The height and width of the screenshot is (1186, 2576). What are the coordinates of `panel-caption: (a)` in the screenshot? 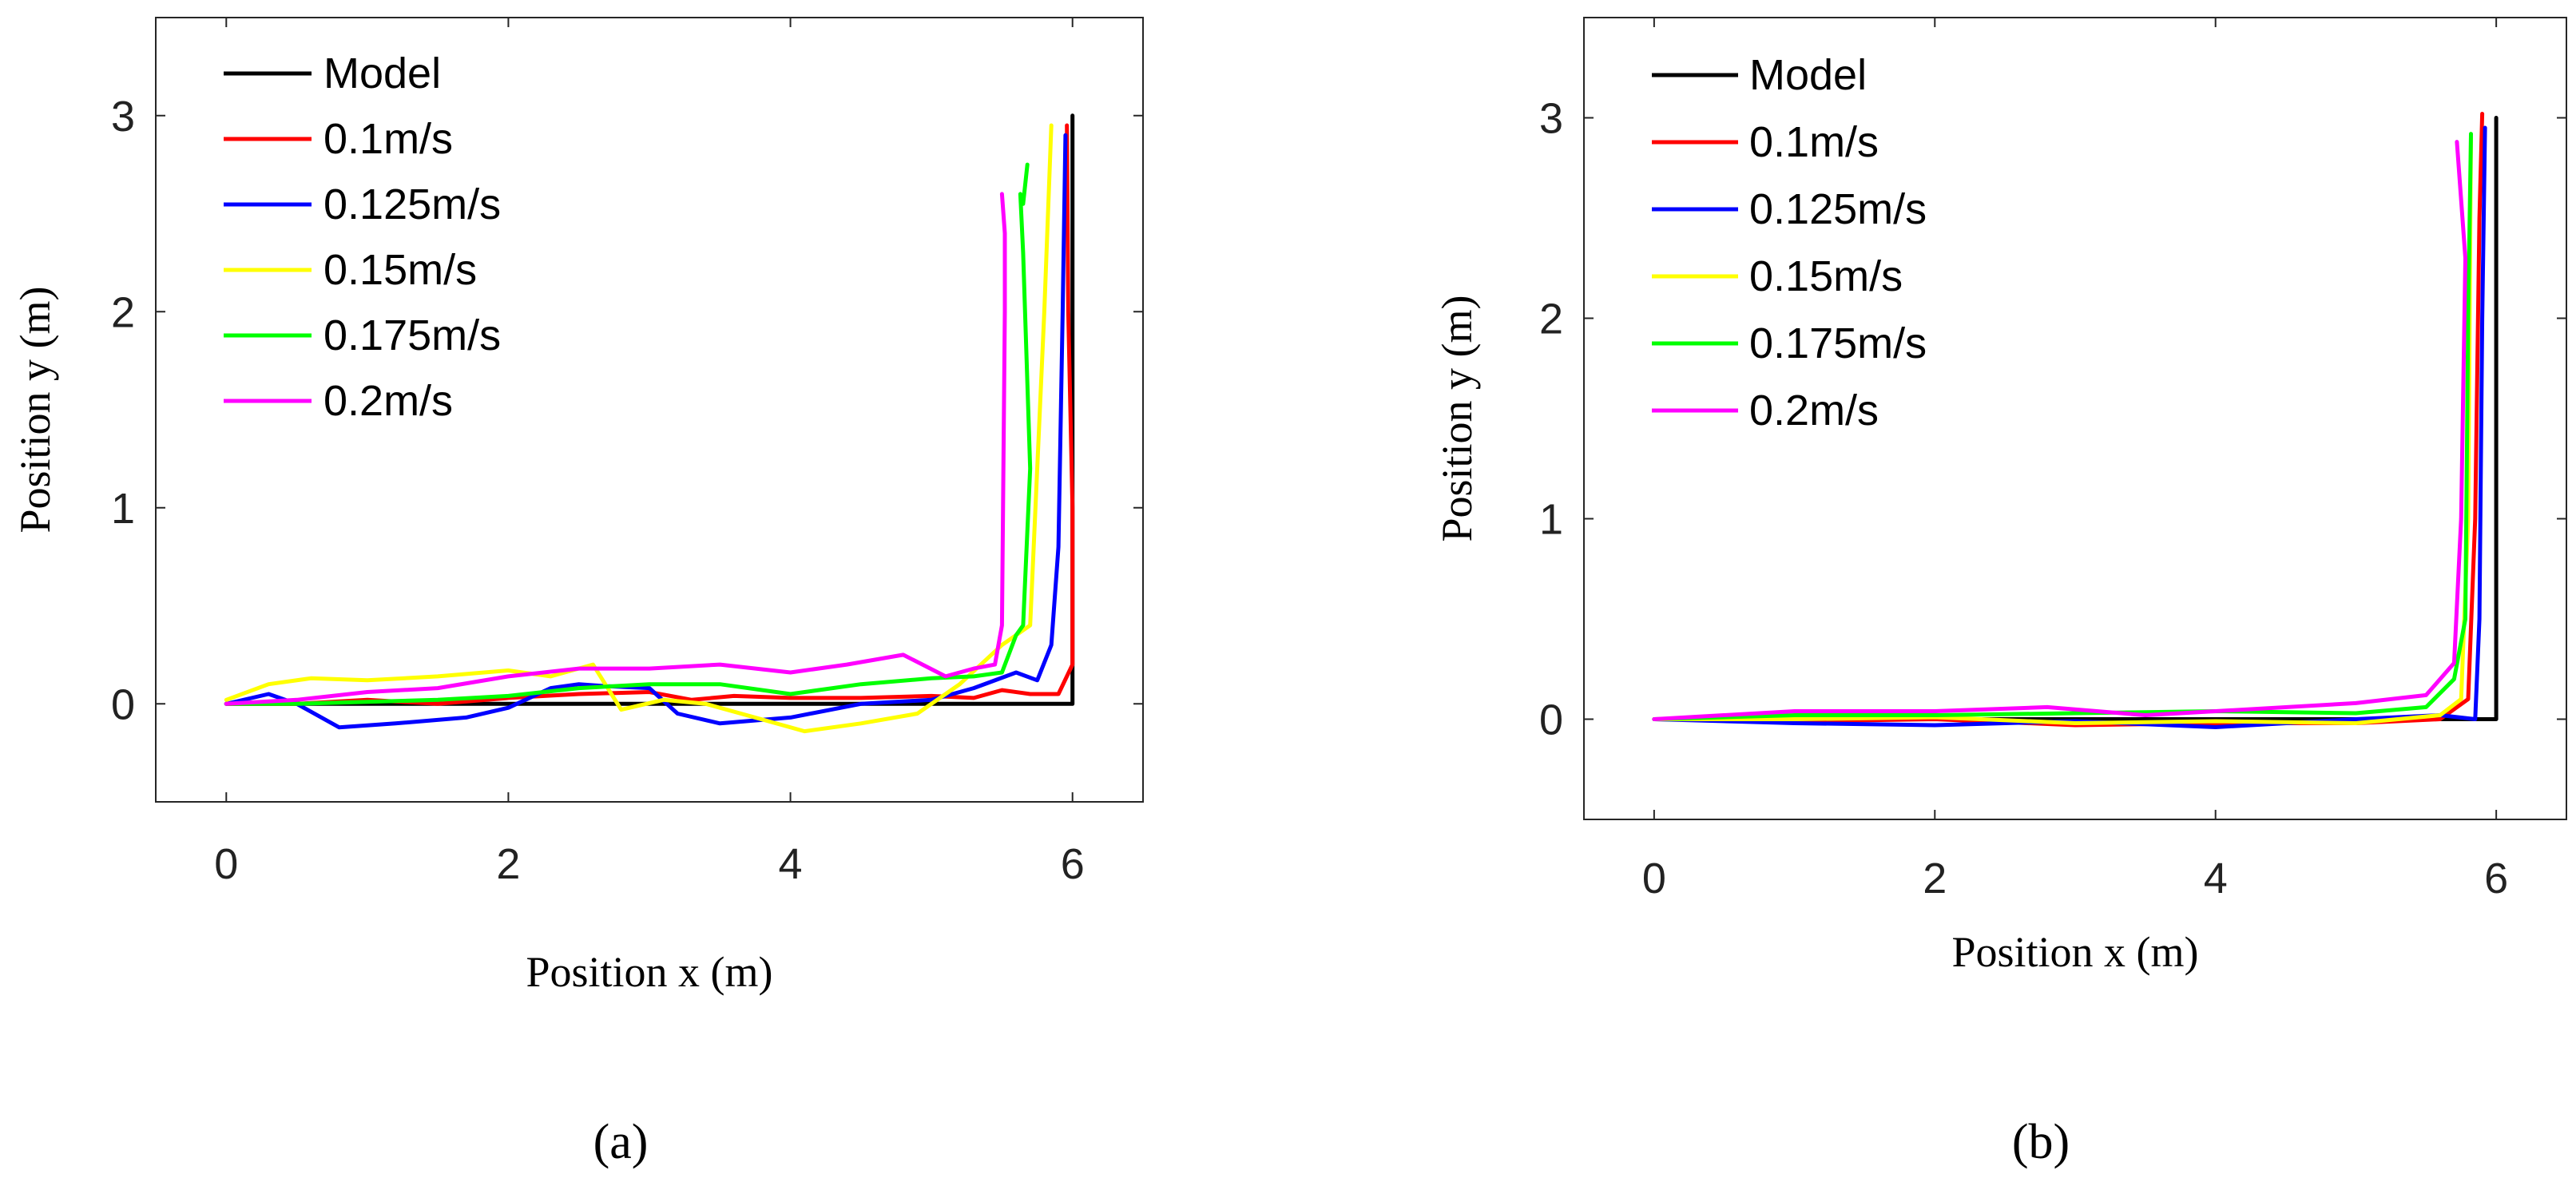 It's located at (621, 1142).